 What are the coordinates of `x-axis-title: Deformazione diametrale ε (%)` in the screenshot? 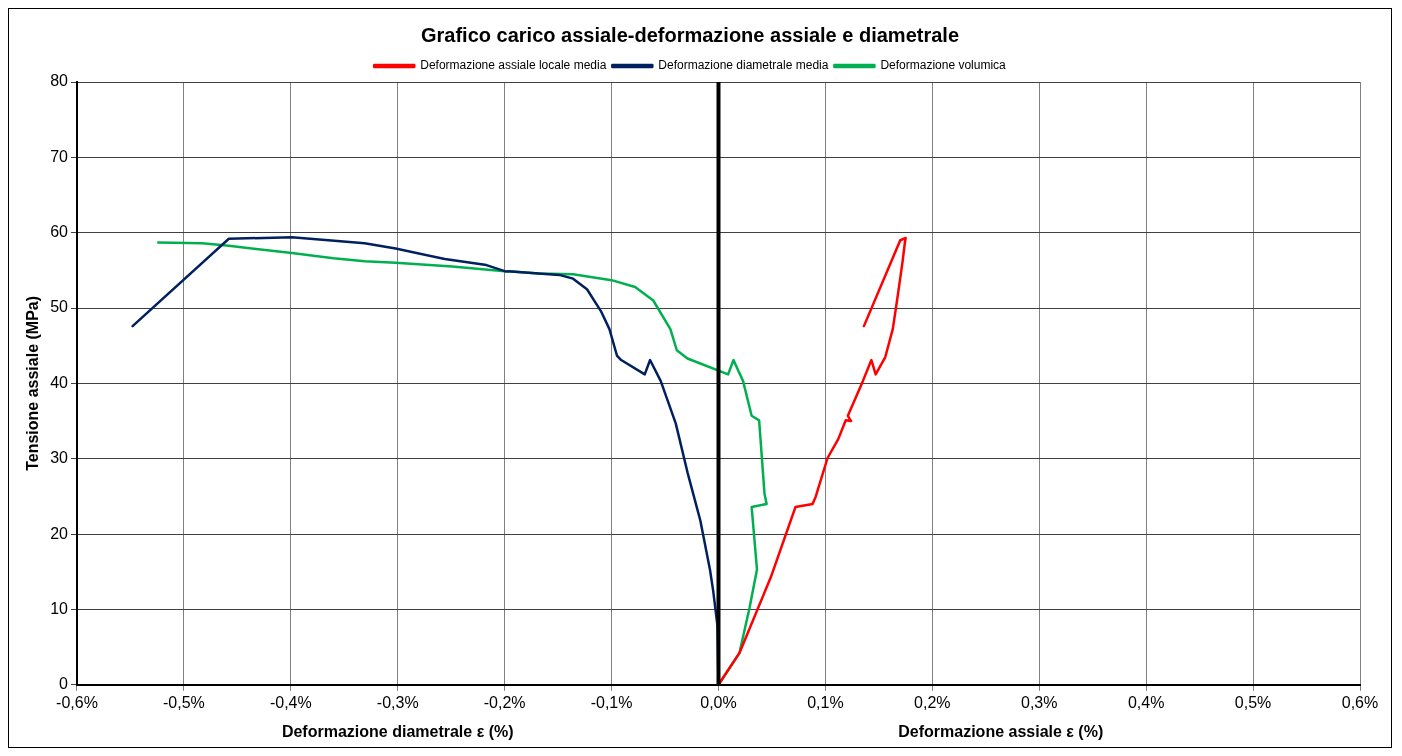 It's located at (397, 731).